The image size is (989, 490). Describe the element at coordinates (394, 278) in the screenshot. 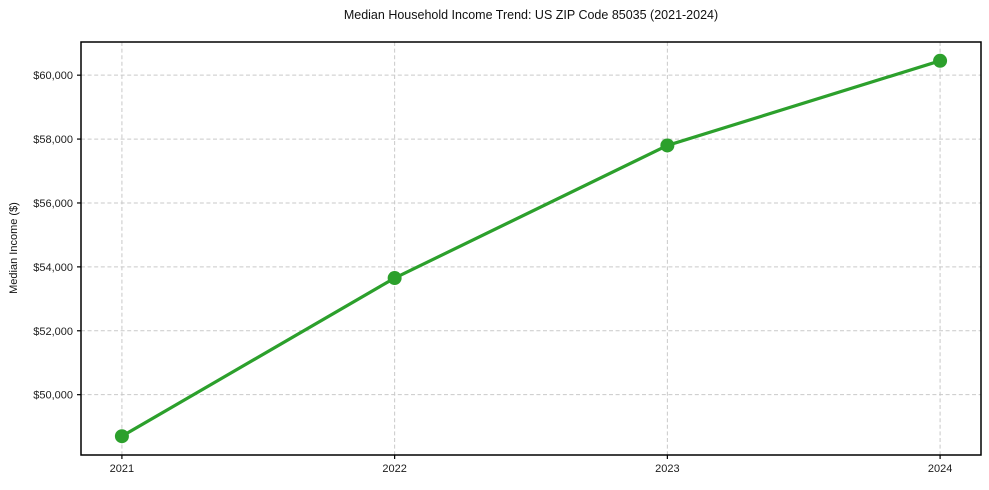

I see `data-point-2022` at that location.